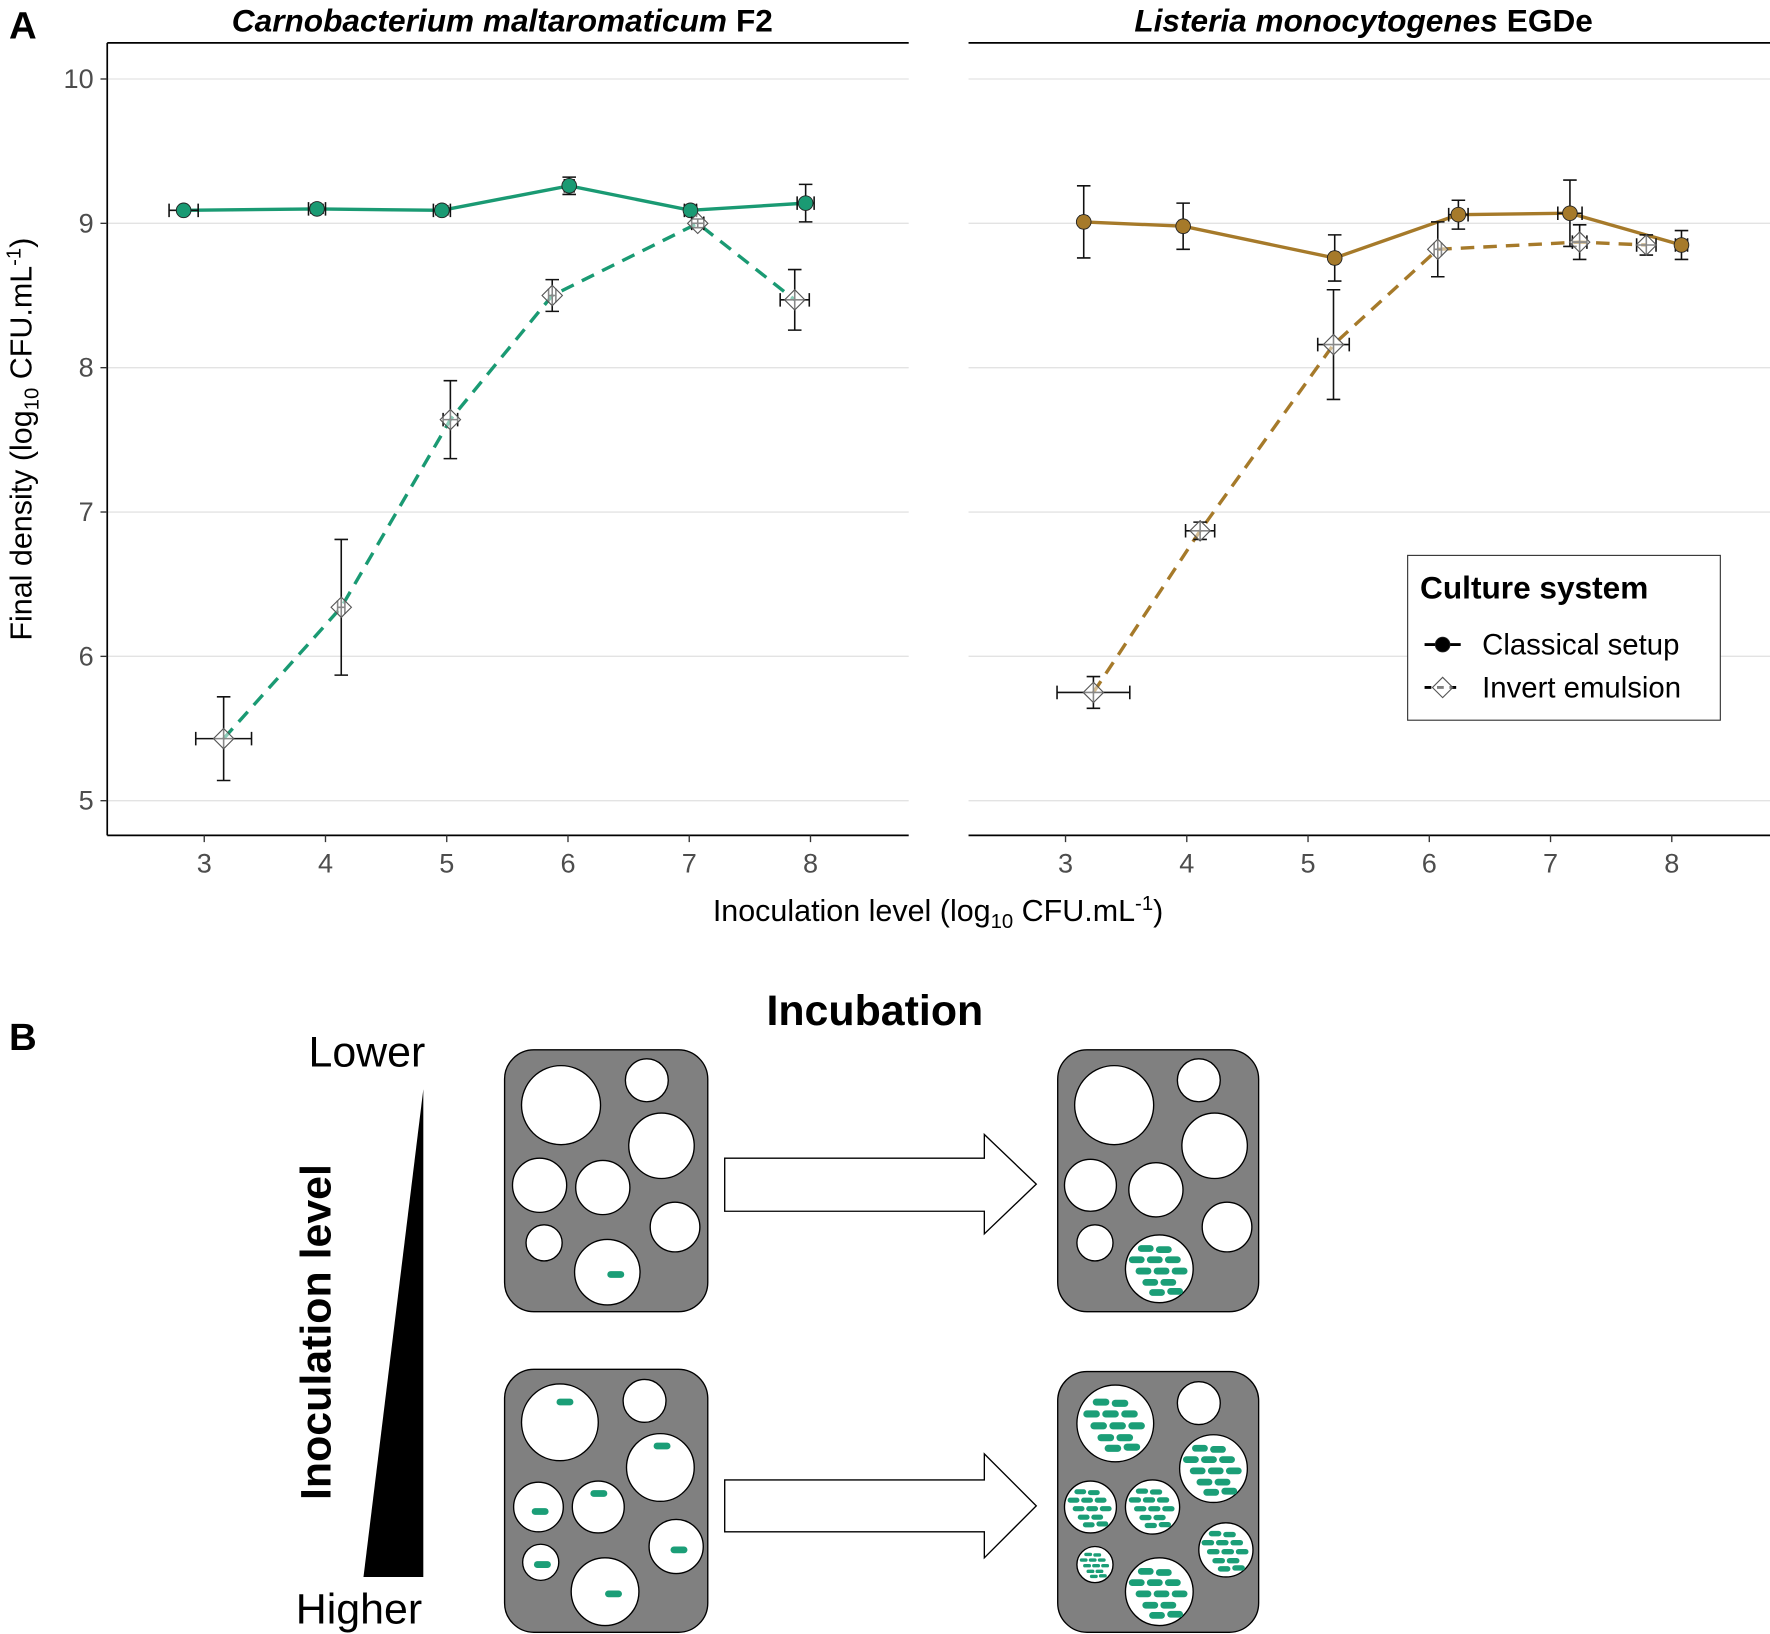 The height and width of the screenshot is (1634, 1770). I want to click on panel-title-strain: F2, so click(754, 21).